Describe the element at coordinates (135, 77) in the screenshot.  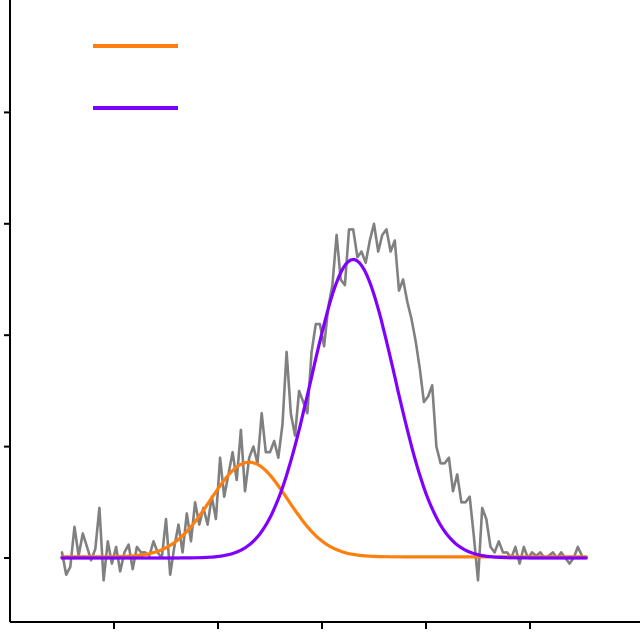
I see `legend` at that location.